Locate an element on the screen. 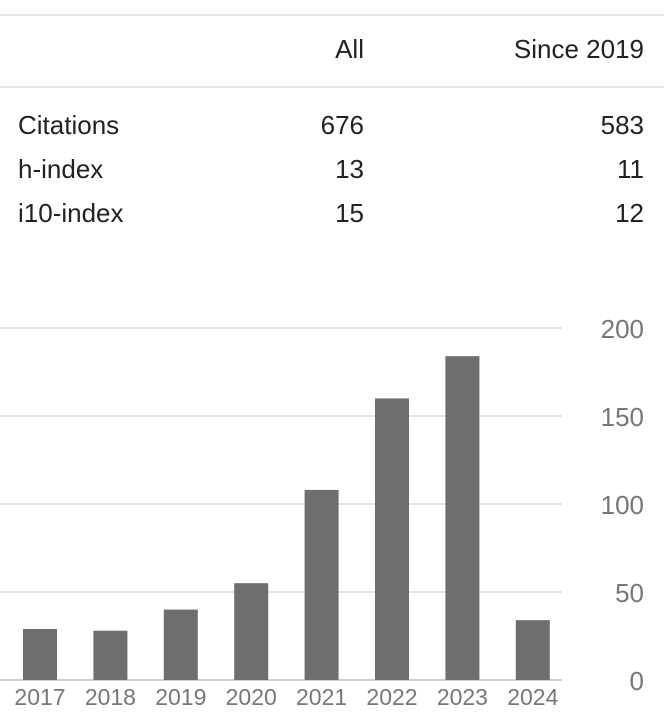 This screenshot has width=664, height=724. x-tick-label: 2023 is located at coordinates (462, 697).